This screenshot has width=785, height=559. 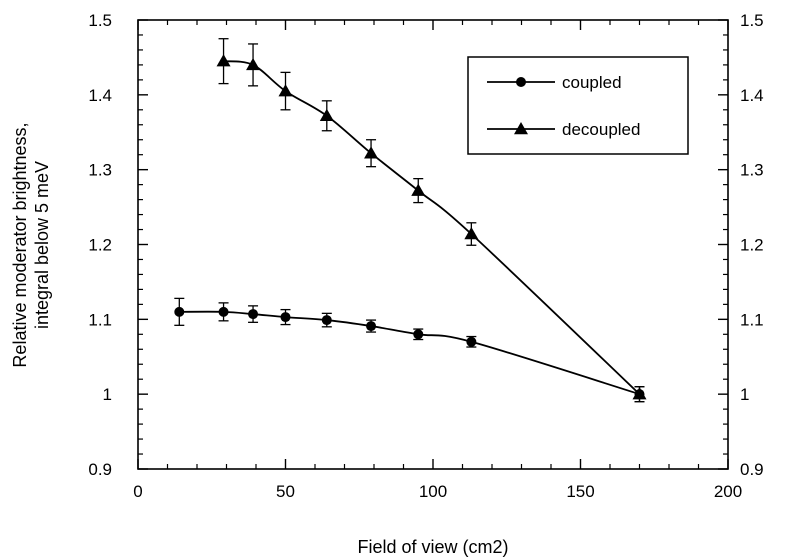 I want to click on x-tick-label: 150, so click(x=580, y=491).